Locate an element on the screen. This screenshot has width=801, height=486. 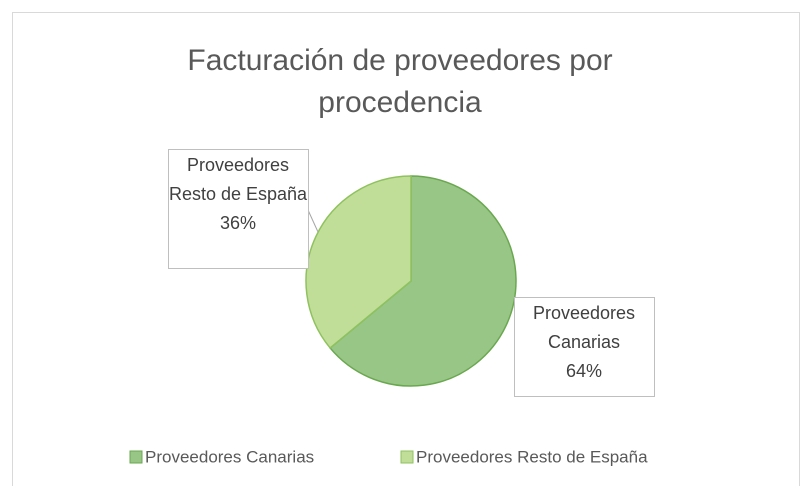
data-label: Proveedores Canarias 64% is located at coordinates (584, 342).